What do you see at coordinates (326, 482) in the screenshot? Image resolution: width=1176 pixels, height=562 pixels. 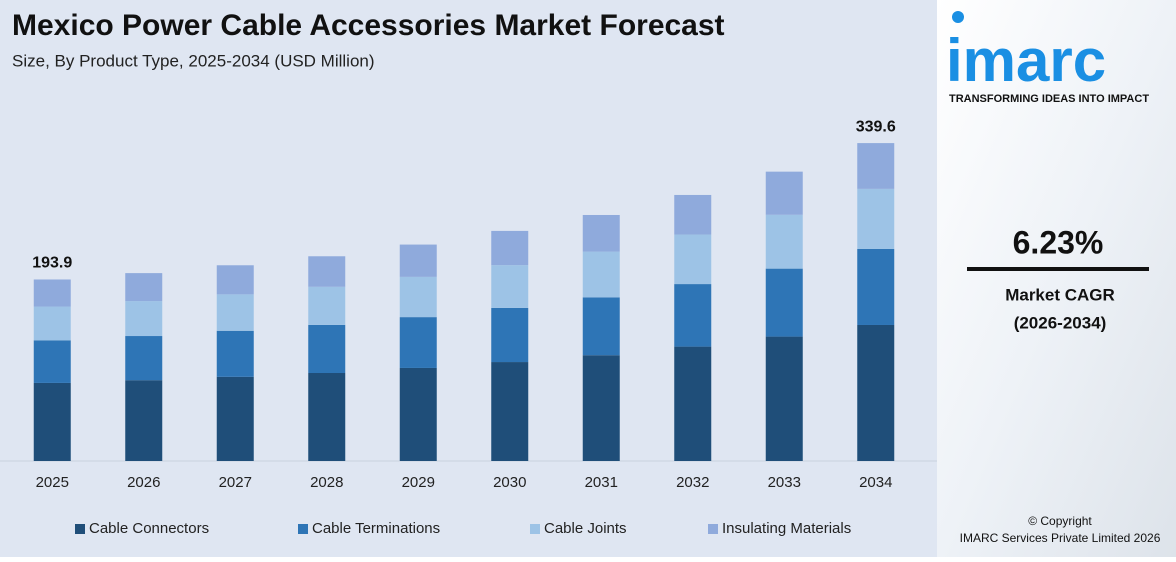 I see `x-tick-label: 2028` at bounding box center [326, 482].